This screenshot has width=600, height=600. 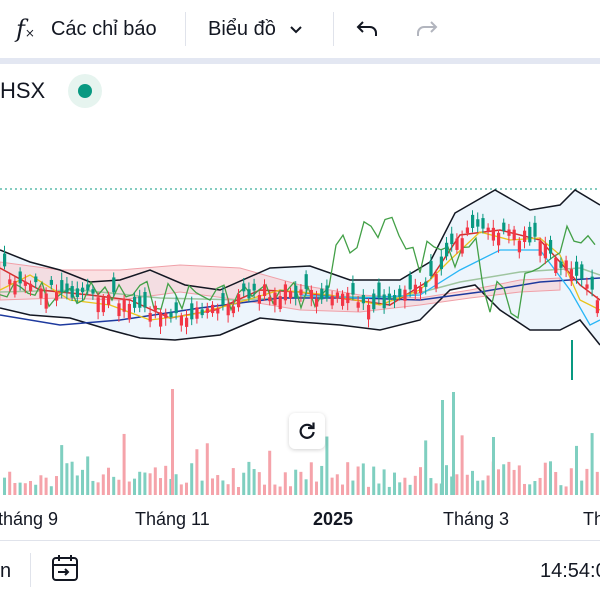 I want to click on toolbar-shadow, so click(x=300, y=61).